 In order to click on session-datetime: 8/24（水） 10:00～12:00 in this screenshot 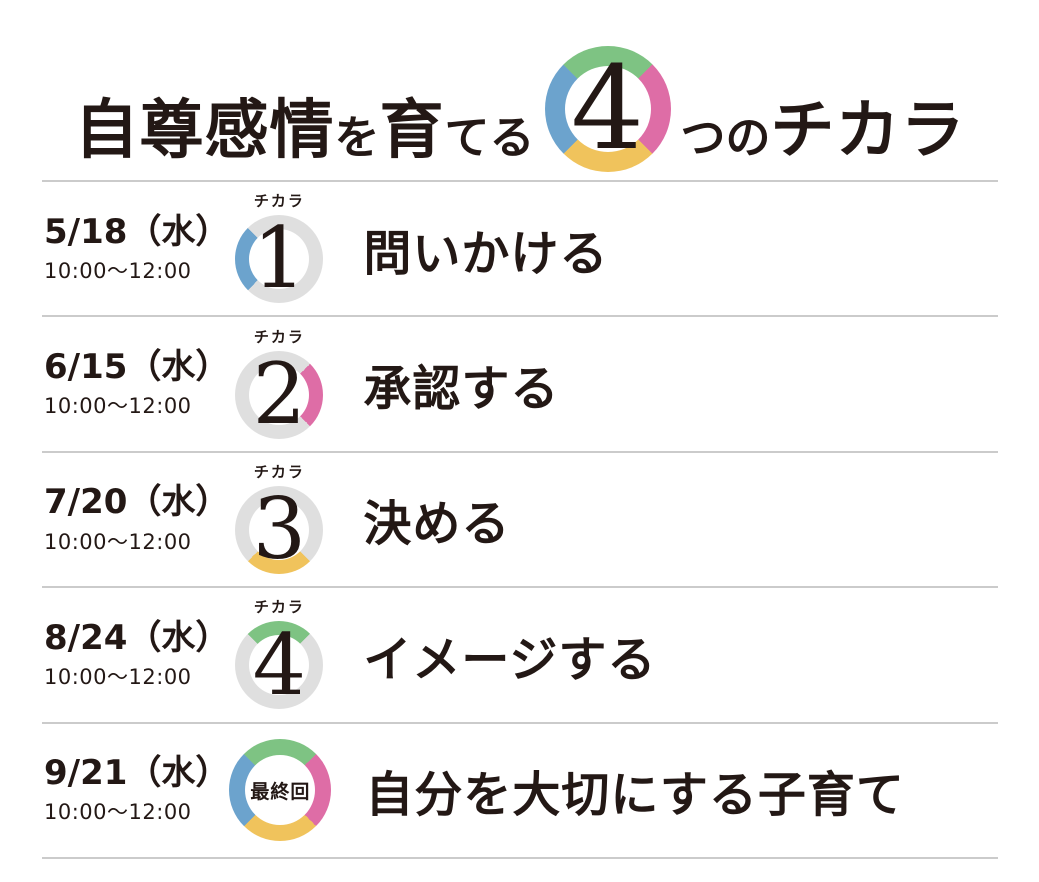, I will do `click(136, 654)`.